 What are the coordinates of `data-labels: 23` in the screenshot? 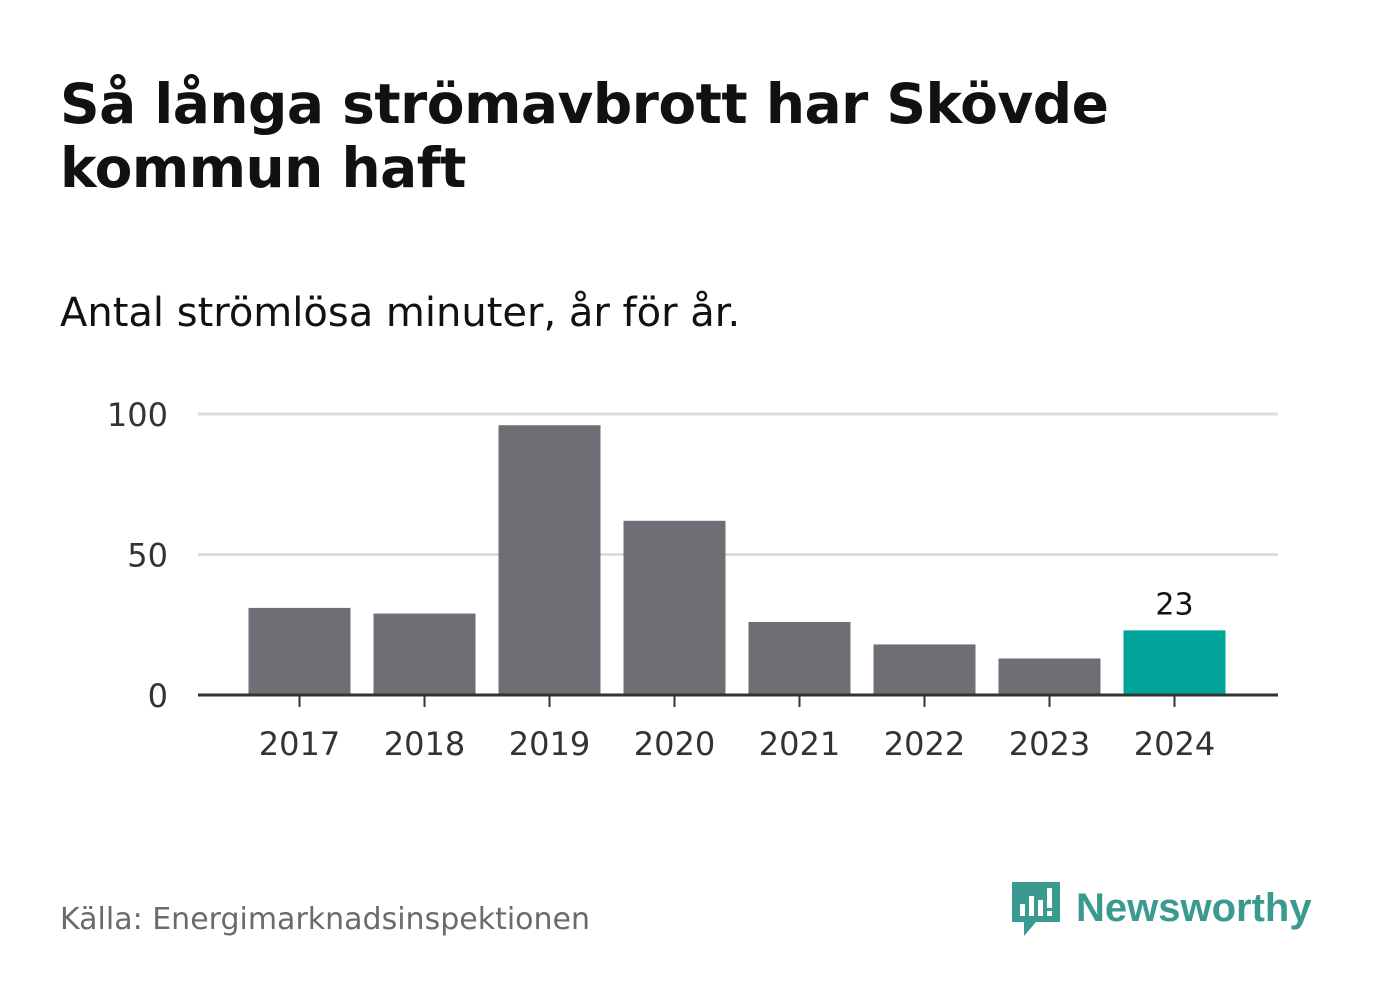 It's located at (1174, 604).